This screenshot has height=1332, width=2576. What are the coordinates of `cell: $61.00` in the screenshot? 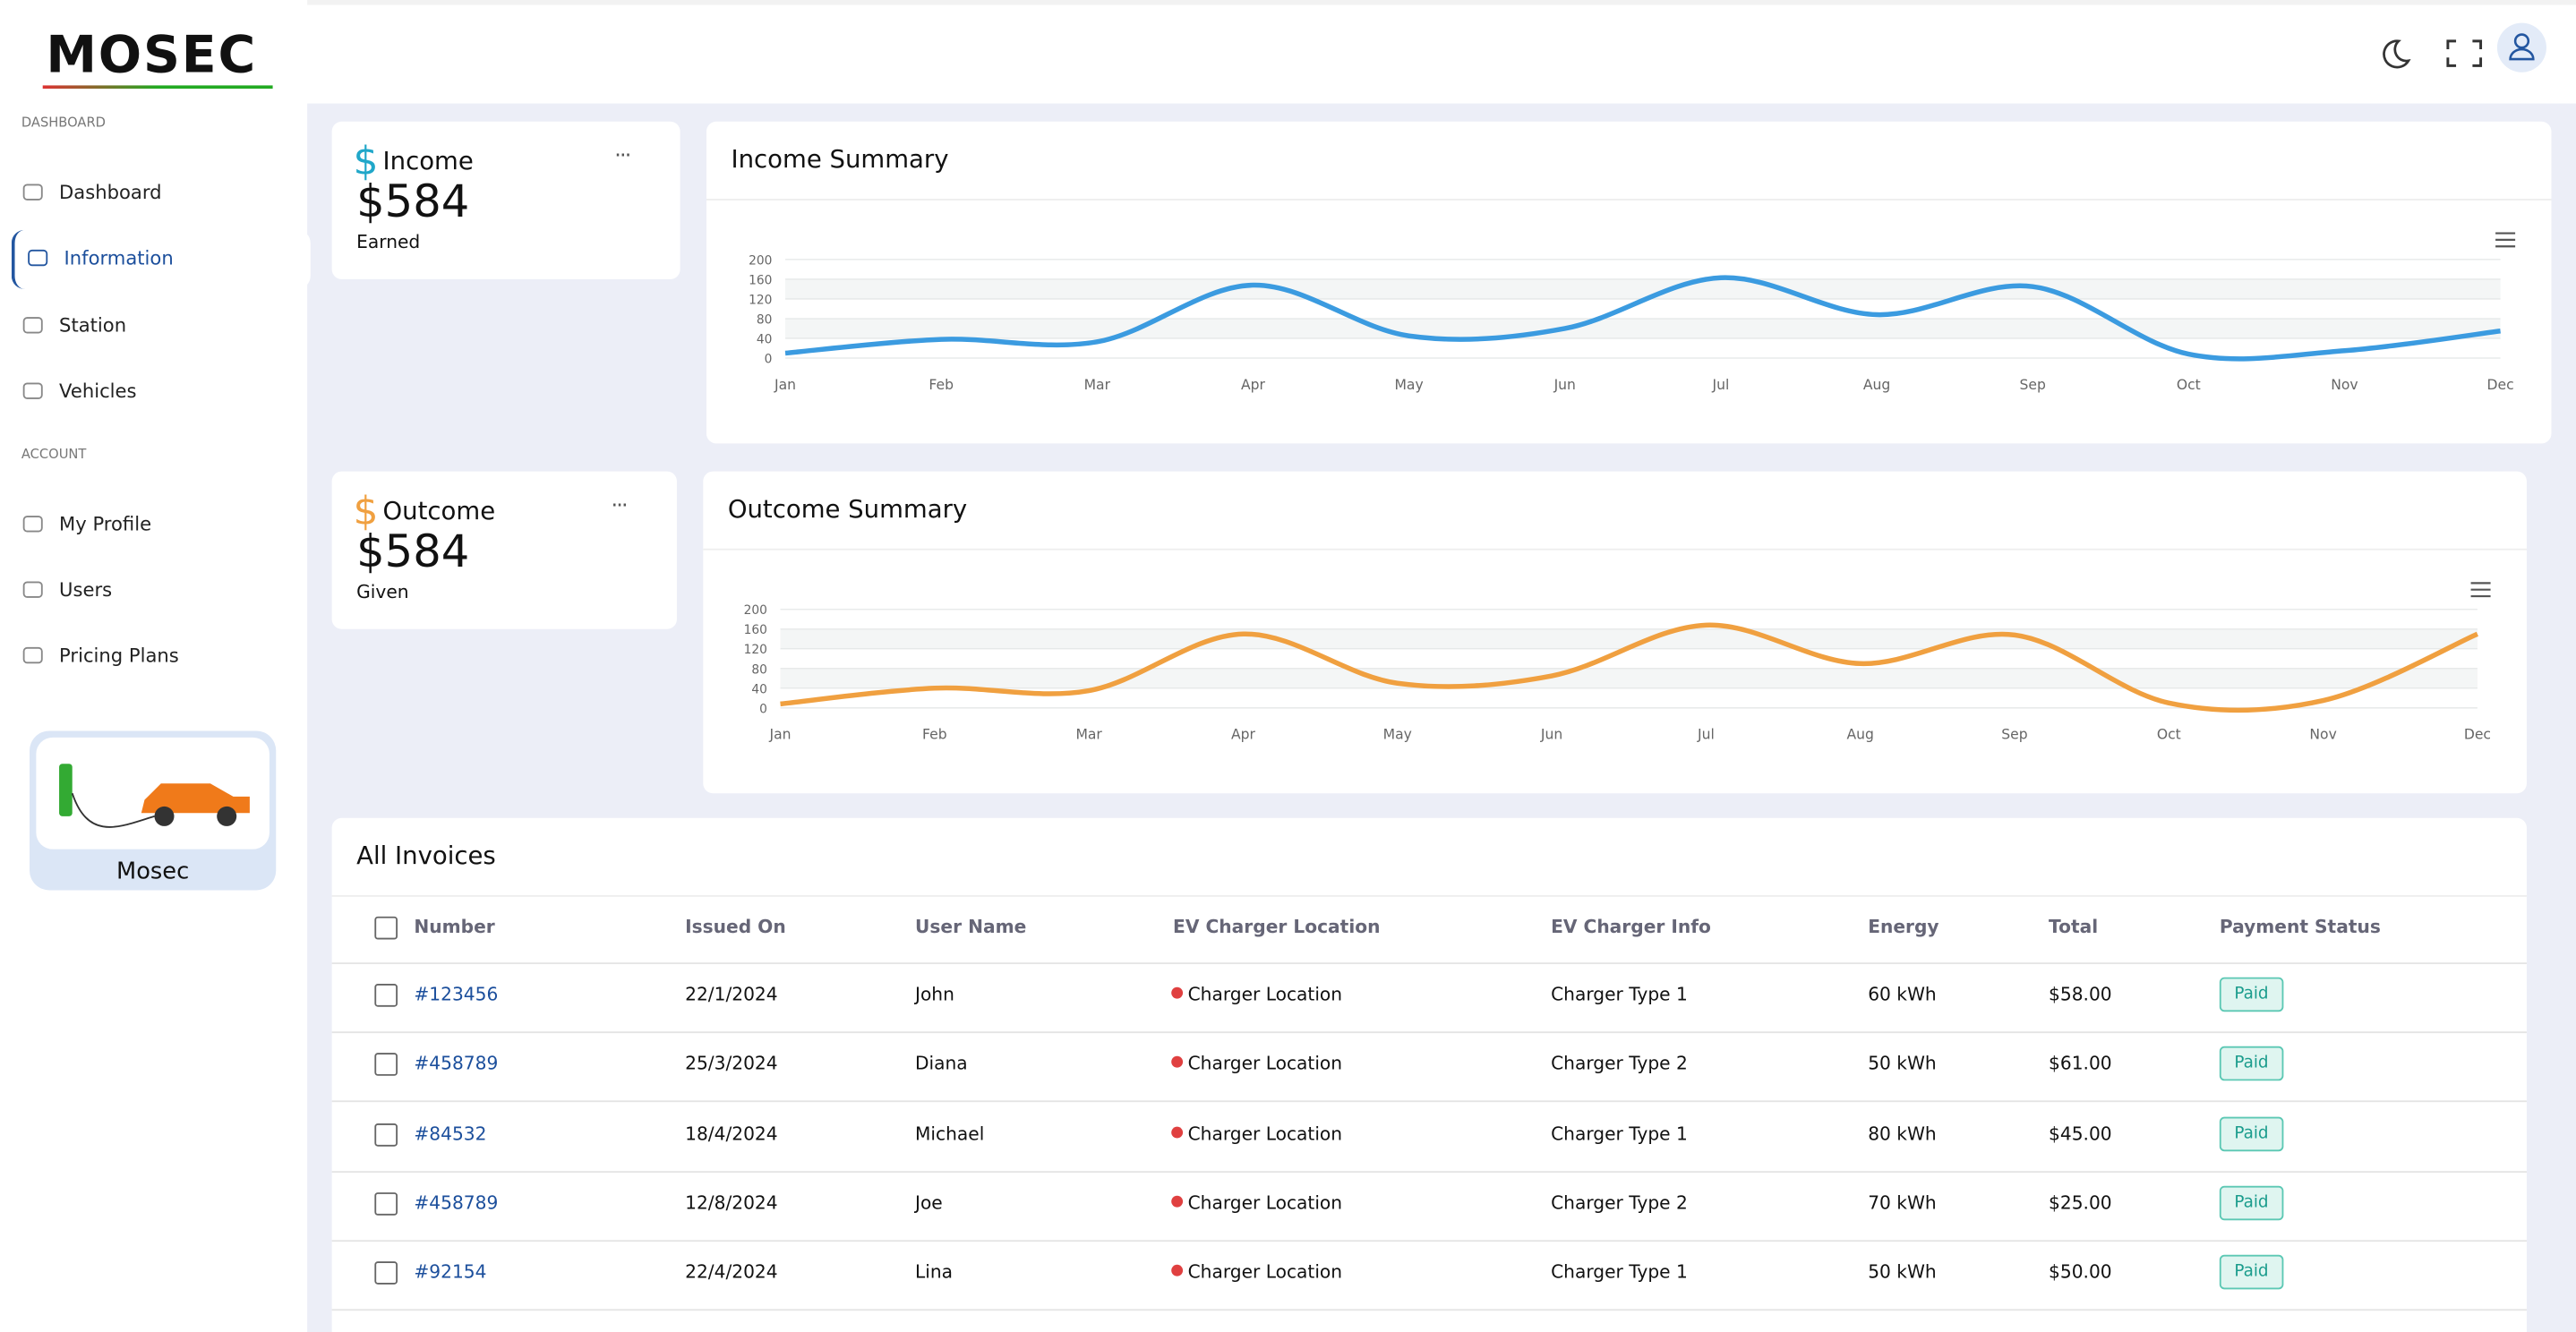 It's located at (2080, 1064).